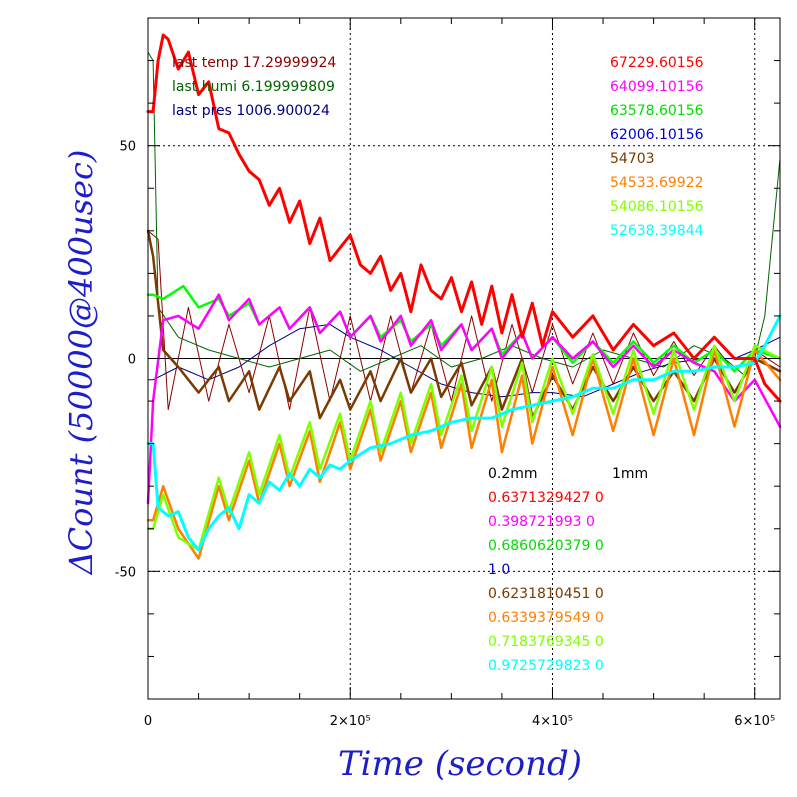  What do you see at coordinates (546, 498) in the screenshot?
I see `factor-row: 0.6371329427 0` at bounding box center [546, 498].